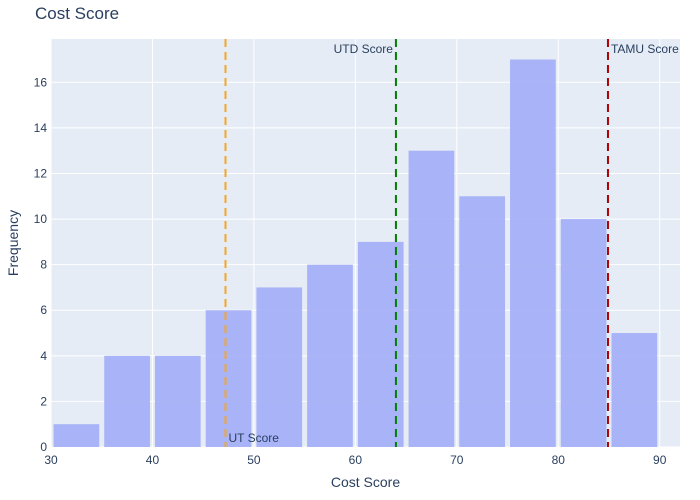 Image resolution: width=700 pixels, height=500 pixels. Describe the element at coordinates (41, 128) in the screenshot. I see `y-tick-label: 14` at that location.